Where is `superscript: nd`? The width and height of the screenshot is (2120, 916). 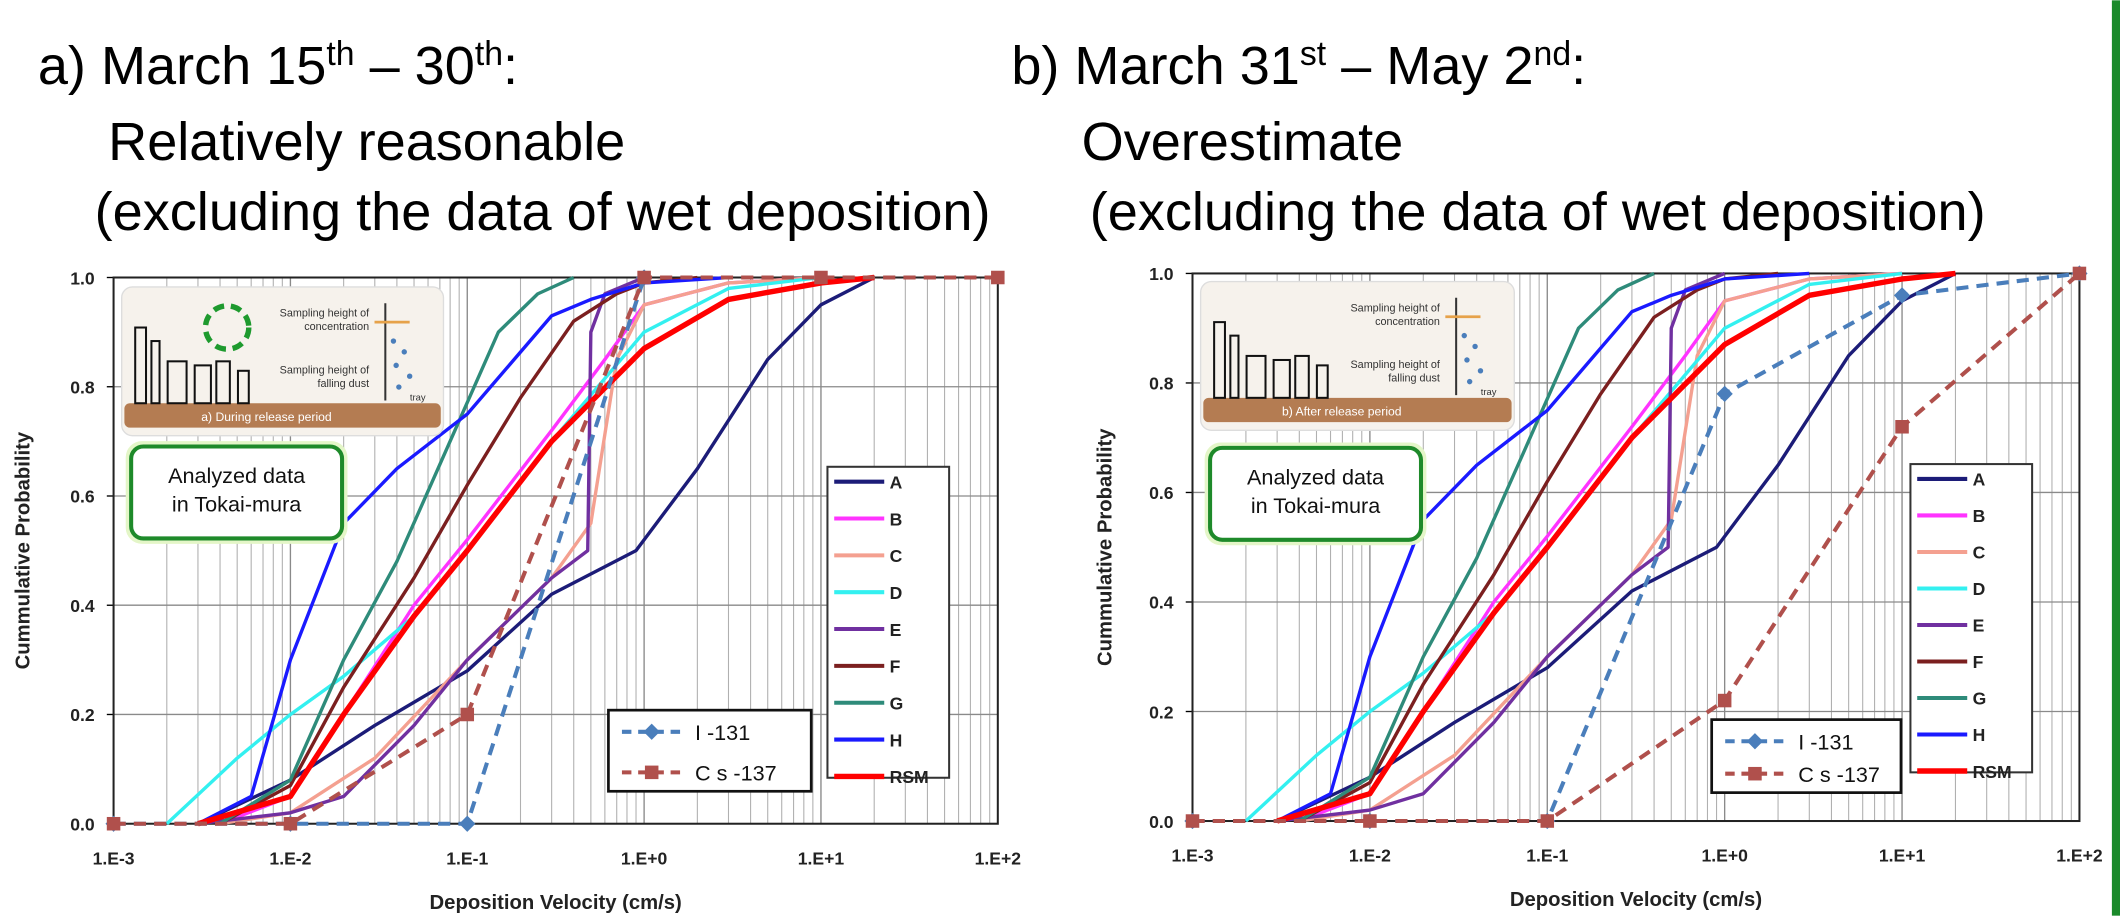 superscript: nd is located at coordinates (1553, 54).